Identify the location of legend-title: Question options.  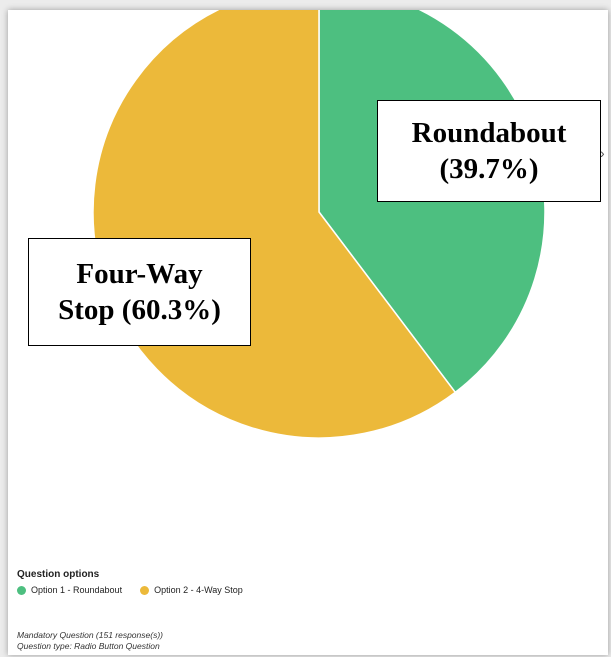
(58, 574).